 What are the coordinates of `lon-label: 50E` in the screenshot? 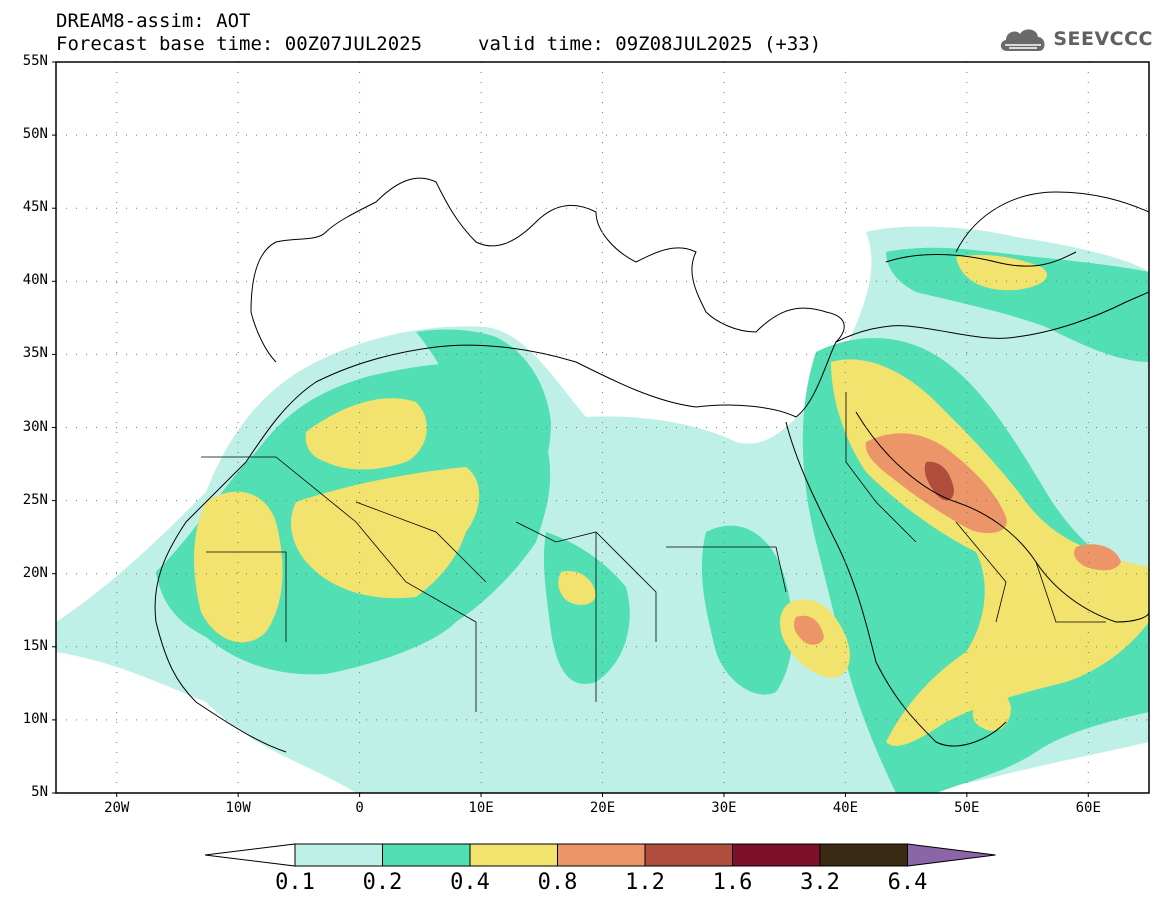 It's located at (967, 808).